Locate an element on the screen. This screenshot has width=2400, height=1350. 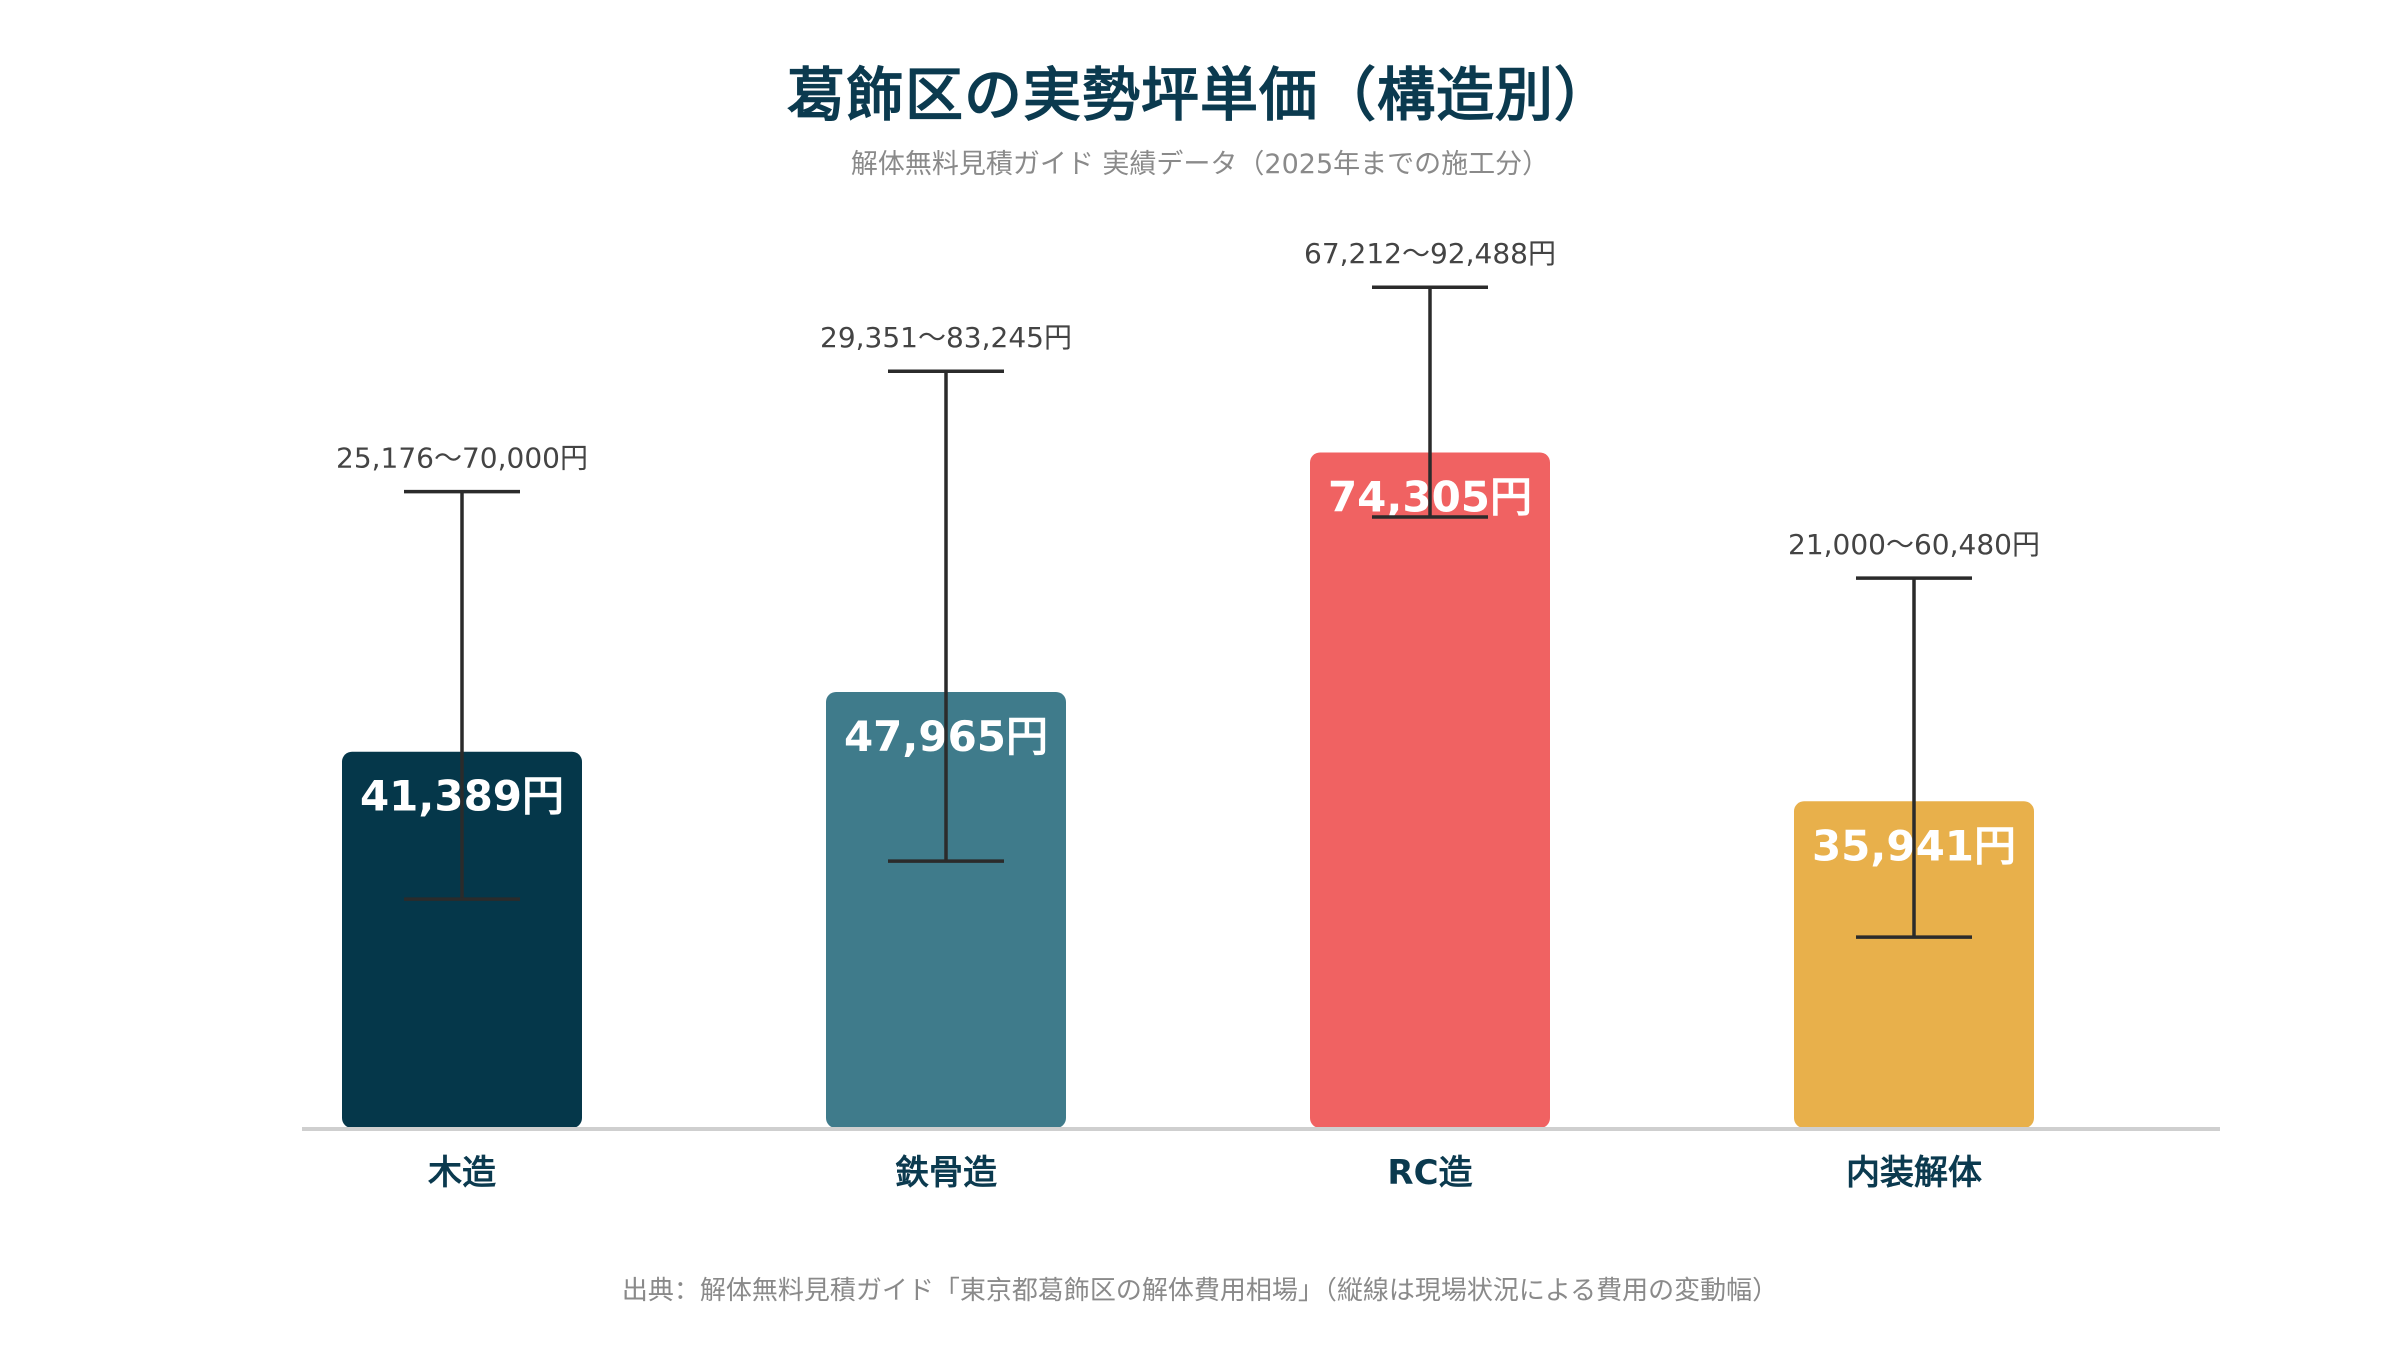
x-tick-label: RC造 is located at coordinates (1429, 1173).